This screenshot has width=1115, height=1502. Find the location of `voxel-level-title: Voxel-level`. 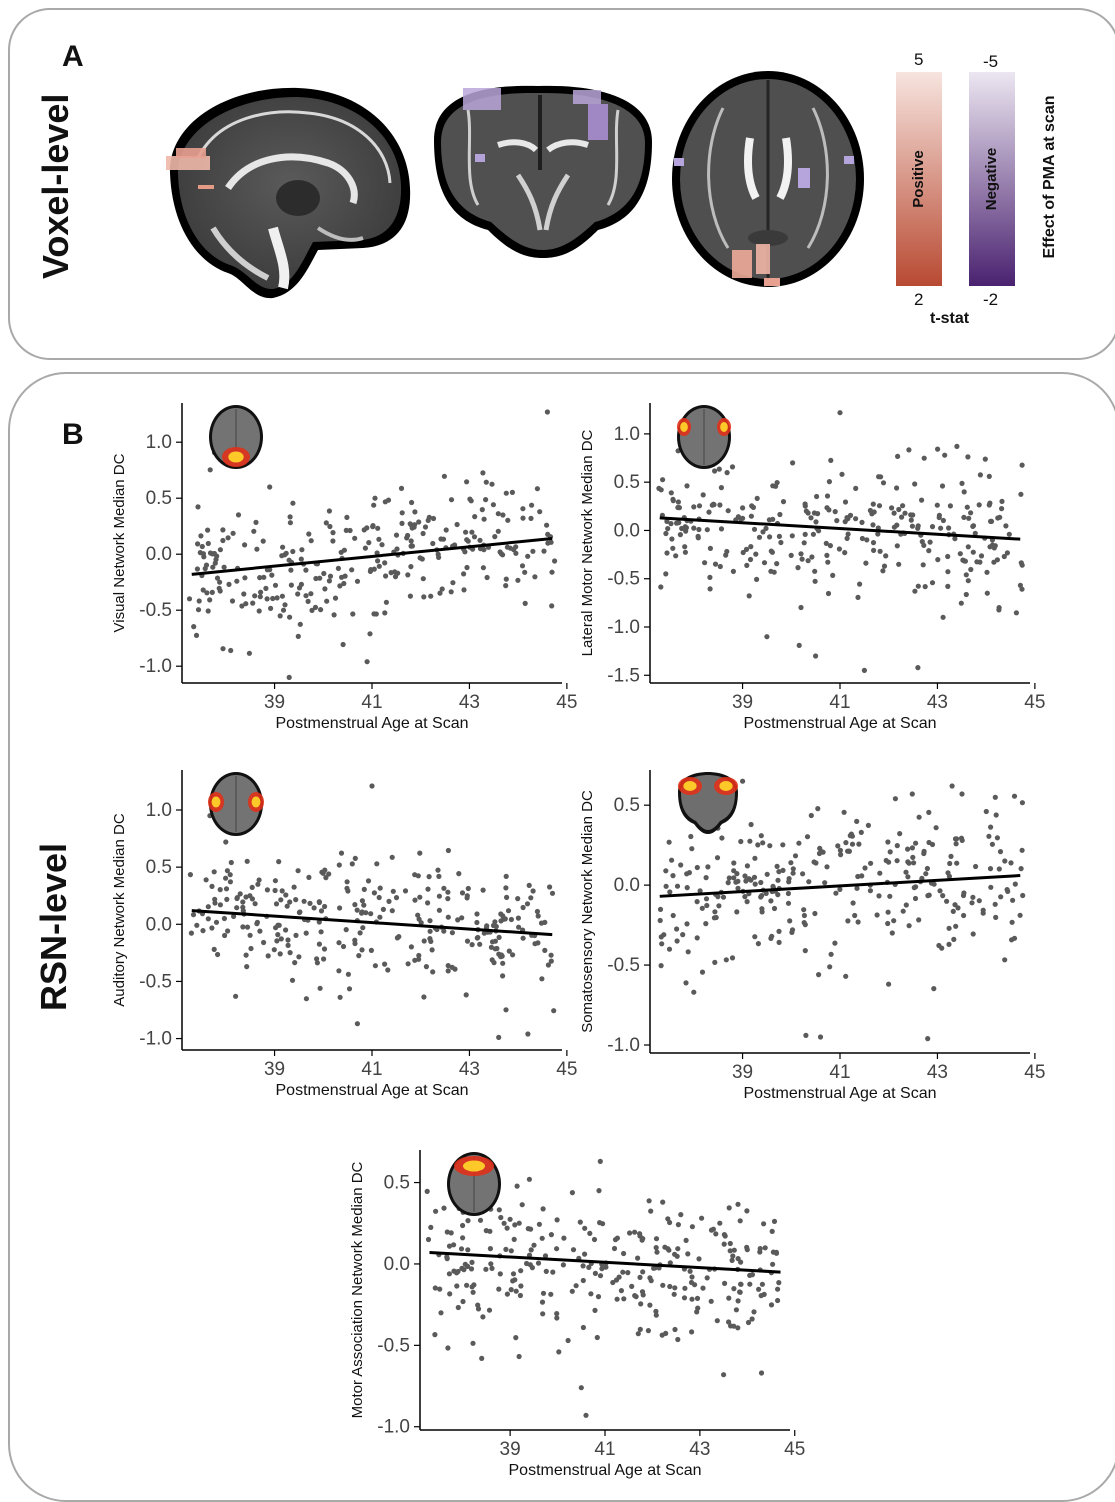

voxel-level-title: Voxel-level is located at coordinates (55, 186).